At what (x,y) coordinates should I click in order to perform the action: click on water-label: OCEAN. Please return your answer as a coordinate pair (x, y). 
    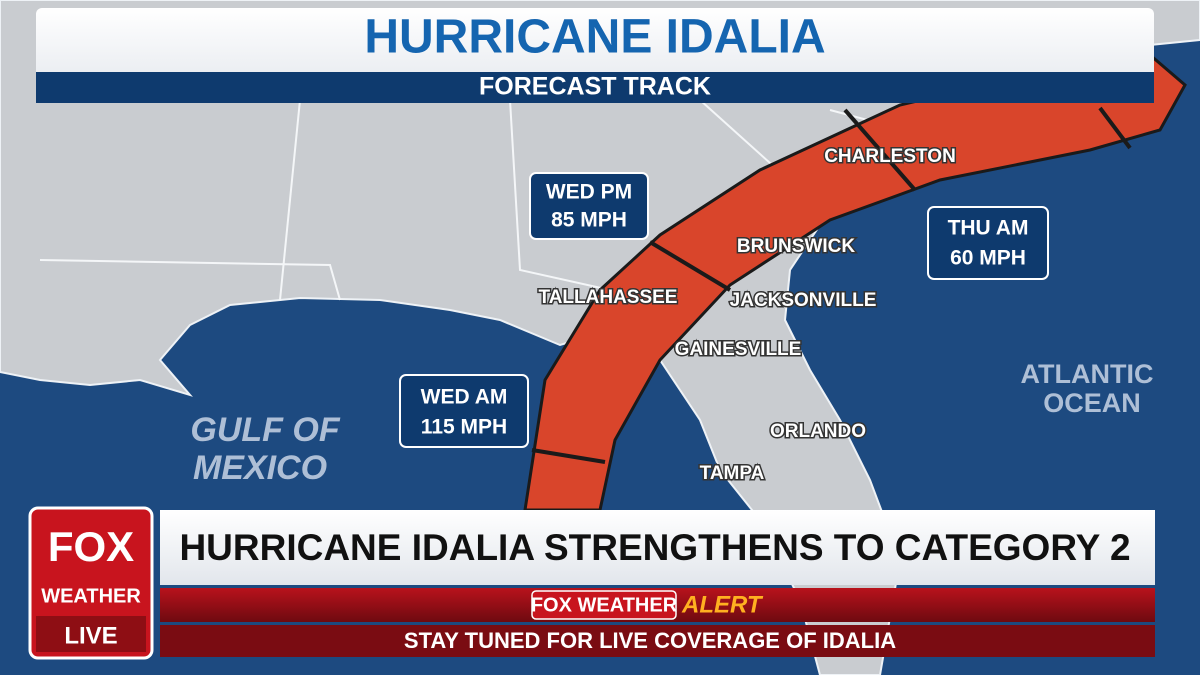
    Looking at the image, I should click on (1092, 403).